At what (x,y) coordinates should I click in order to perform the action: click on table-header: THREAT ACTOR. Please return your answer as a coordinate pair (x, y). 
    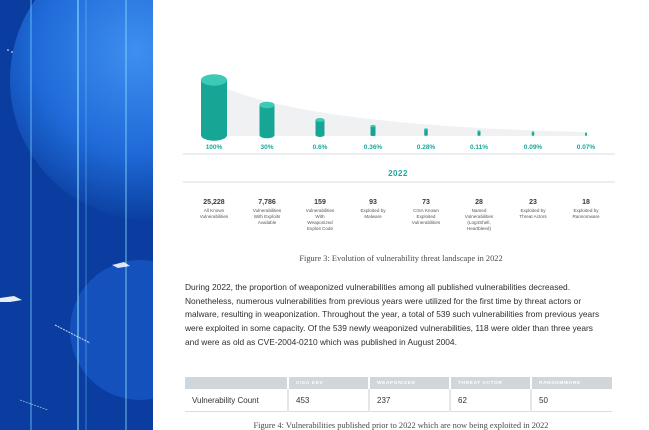
    Looking at the image, I should click on (490, 383).